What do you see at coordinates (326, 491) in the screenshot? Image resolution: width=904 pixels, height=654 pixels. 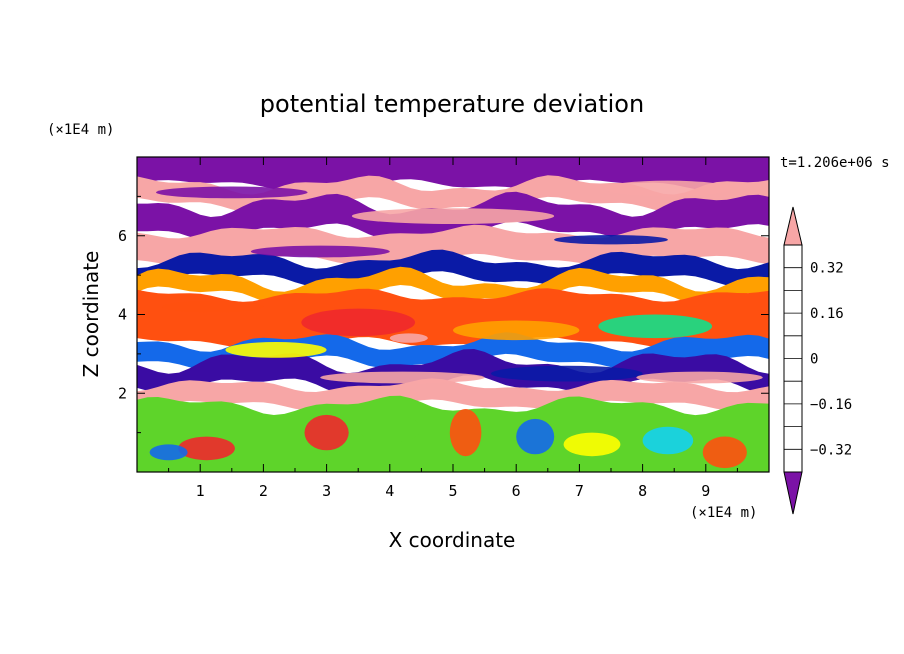 I see `x-tick-label: 3` at bounding box center [326, 491].